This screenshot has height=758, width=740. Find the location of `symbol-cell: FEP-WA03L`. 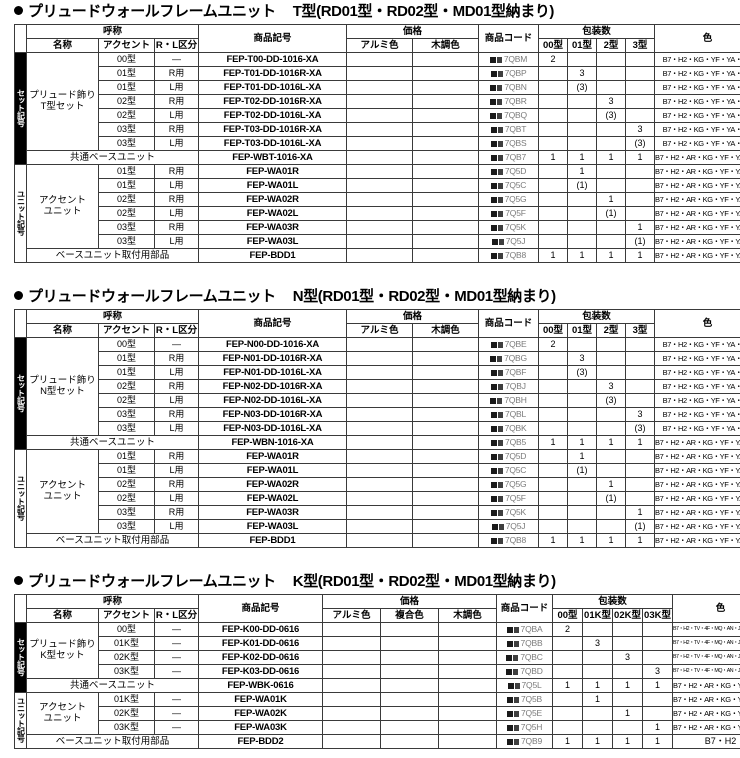

symbol-cell: FEP-WA03L is located at coordinates (272, 526).